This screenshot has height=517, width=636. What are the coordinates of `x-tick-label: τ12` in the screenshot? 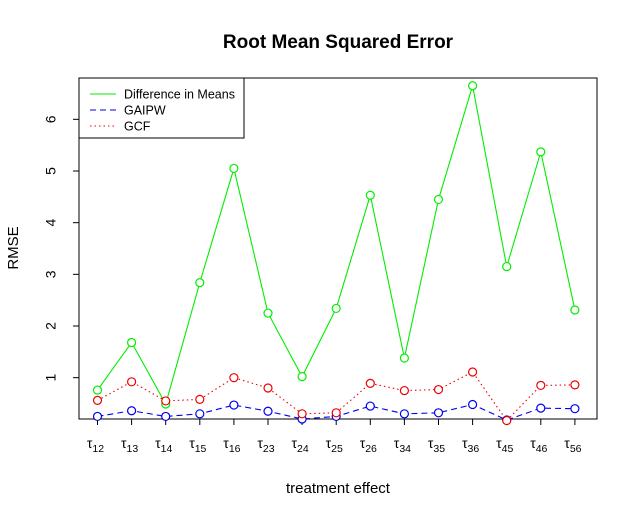 It's located at (95, 445).